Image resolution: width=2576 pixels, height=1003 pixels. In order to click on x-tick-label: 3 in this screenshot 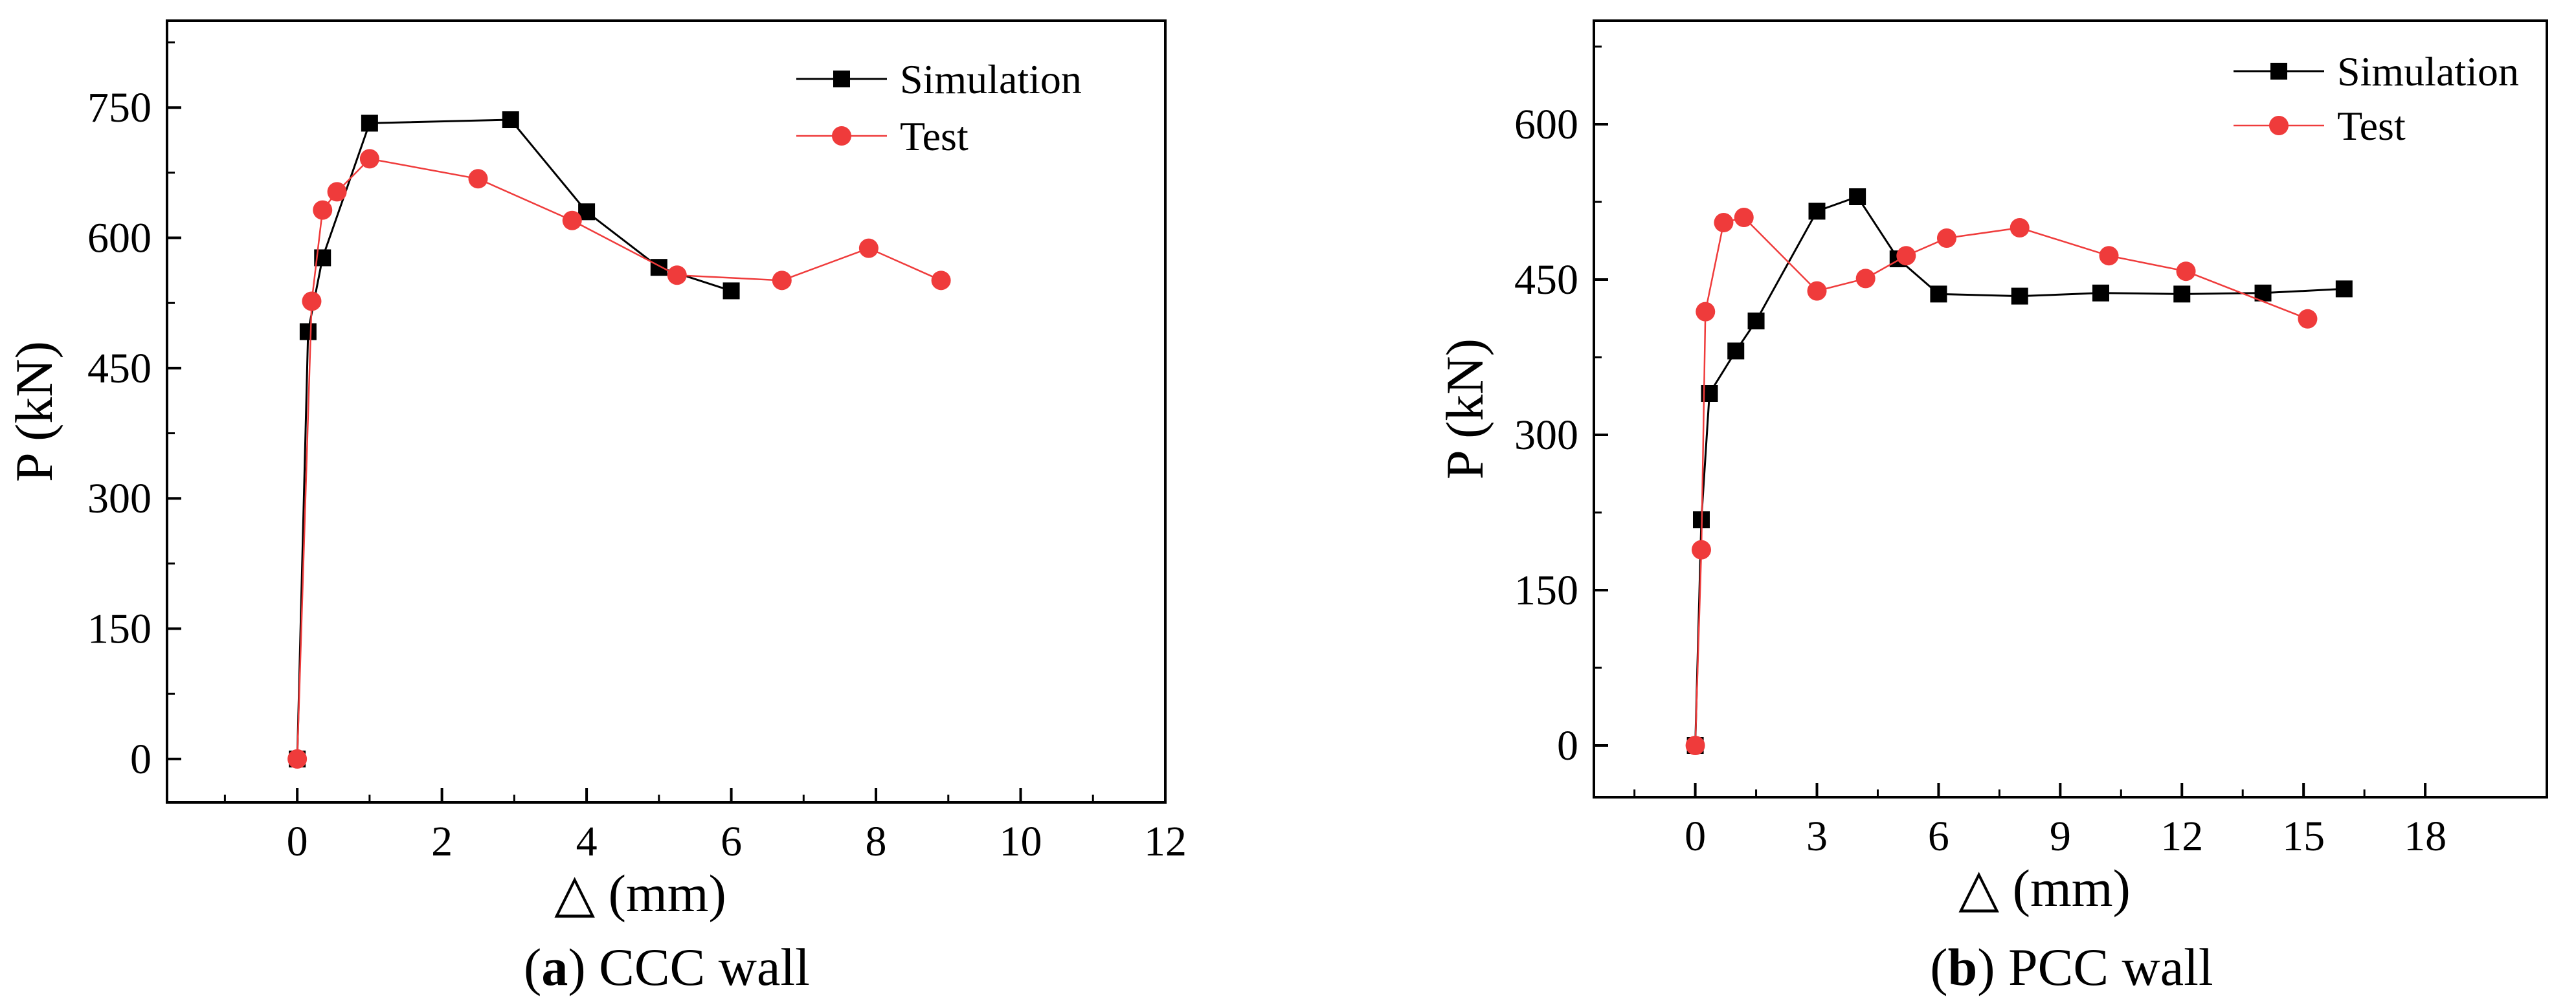, I will do `click(1817, 836)`.